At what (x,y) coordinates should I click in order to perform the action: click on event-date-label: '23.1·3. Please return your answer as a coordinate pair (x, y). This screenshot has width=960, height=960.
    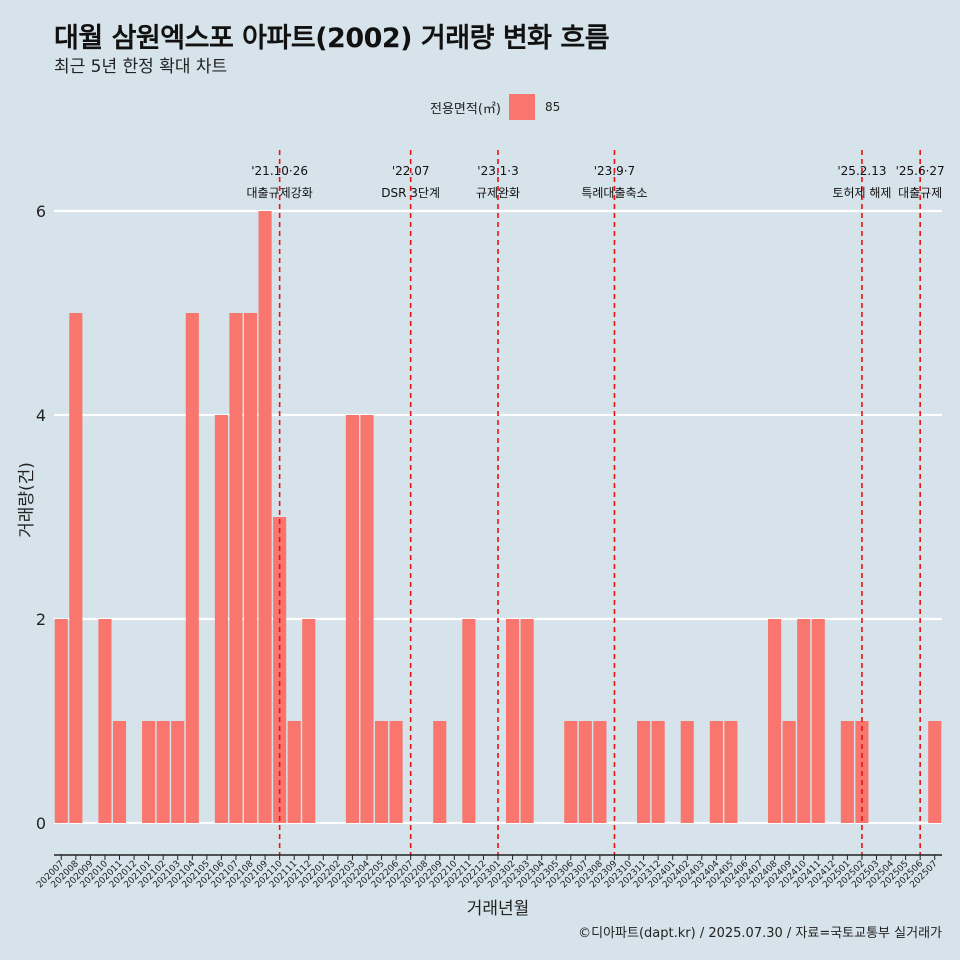
    Looking at the image, I should click on (497, 171).